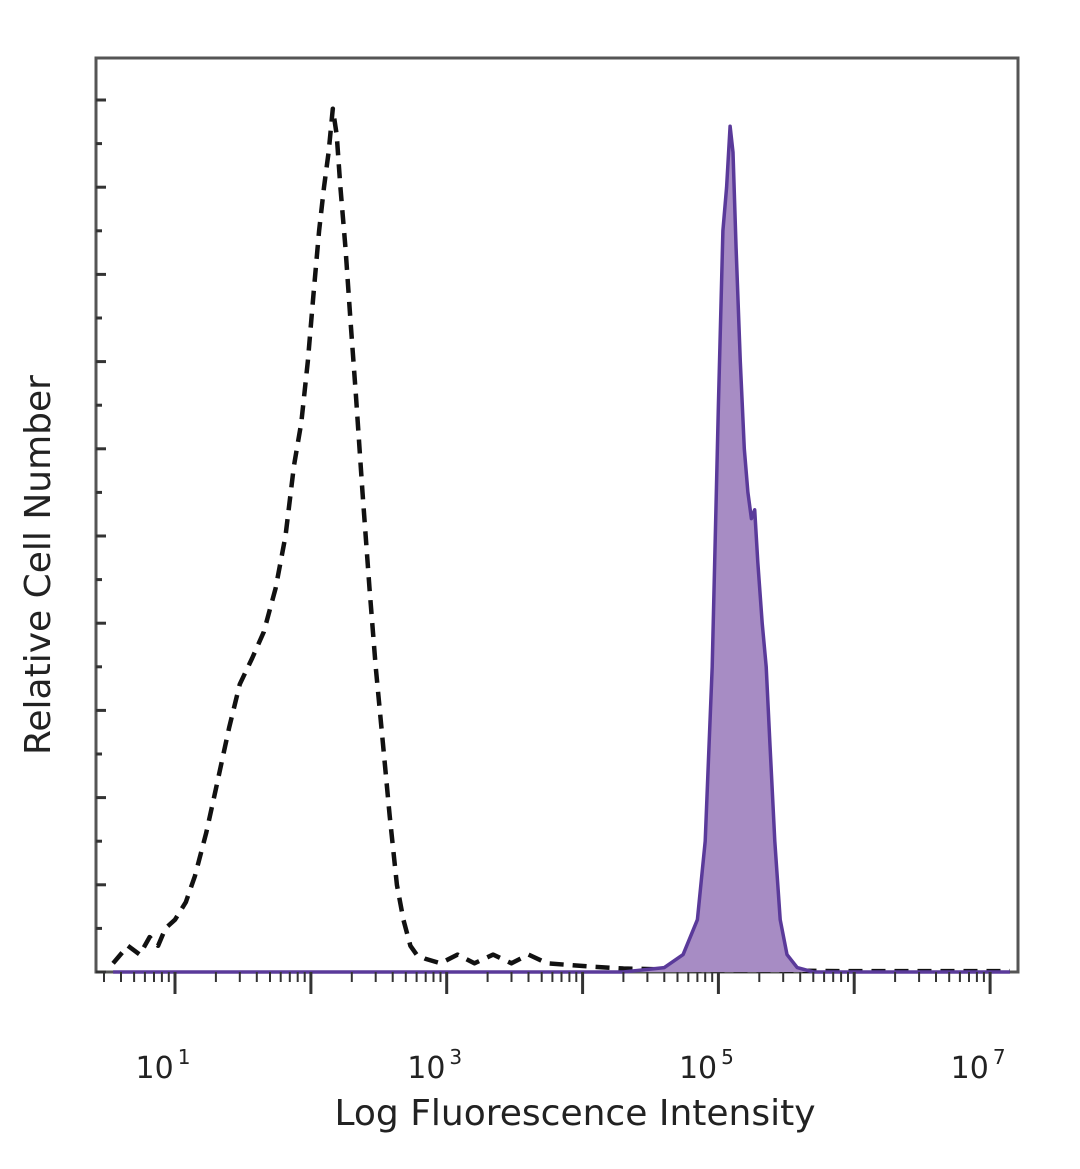 Image resolution: width=1080 pixels, height=1169 pixels. Describe the element at coordinates (547, 983) in the screenshot. I see `x-axis-ticks` at that location.